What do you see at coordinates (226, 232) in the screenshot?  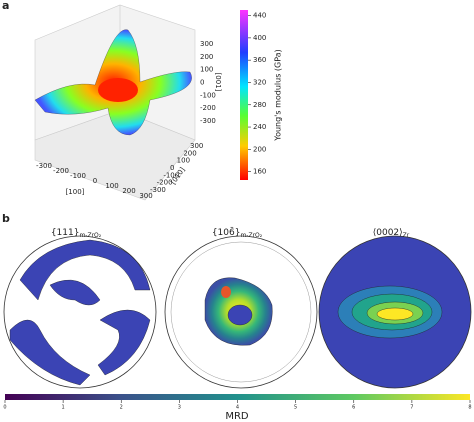 I see `title-main: {106̄}` at bounding box center [226, 232].